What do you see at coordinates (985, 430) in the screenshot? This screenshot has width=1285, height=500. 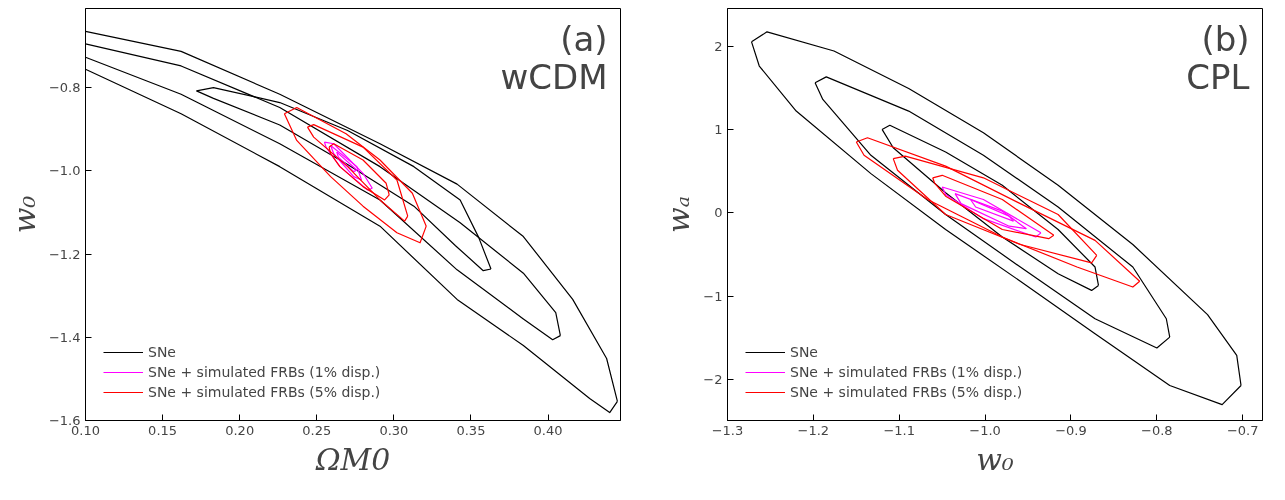 I see `x-tick-label: −1.0` at bounding box center [985, 430].